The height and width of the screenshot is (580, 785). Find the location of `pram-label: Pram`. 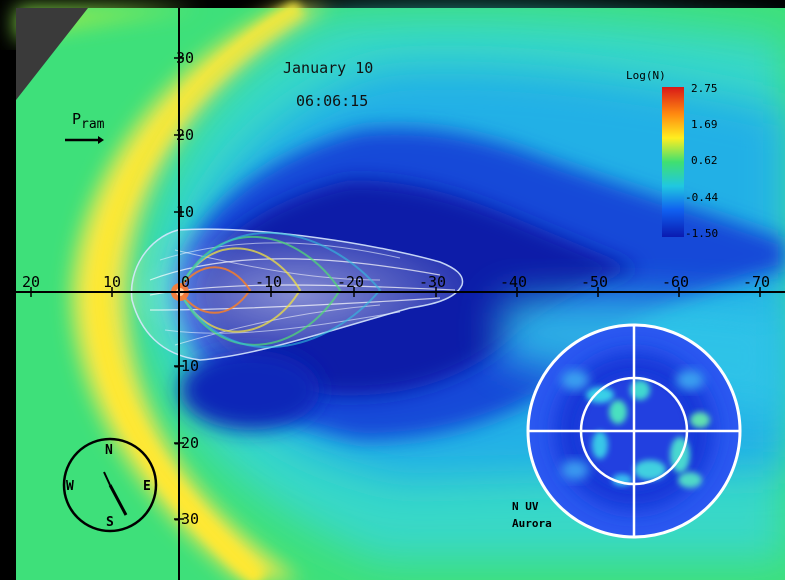

pram-label: Pram is located at coordinates (88, 121).